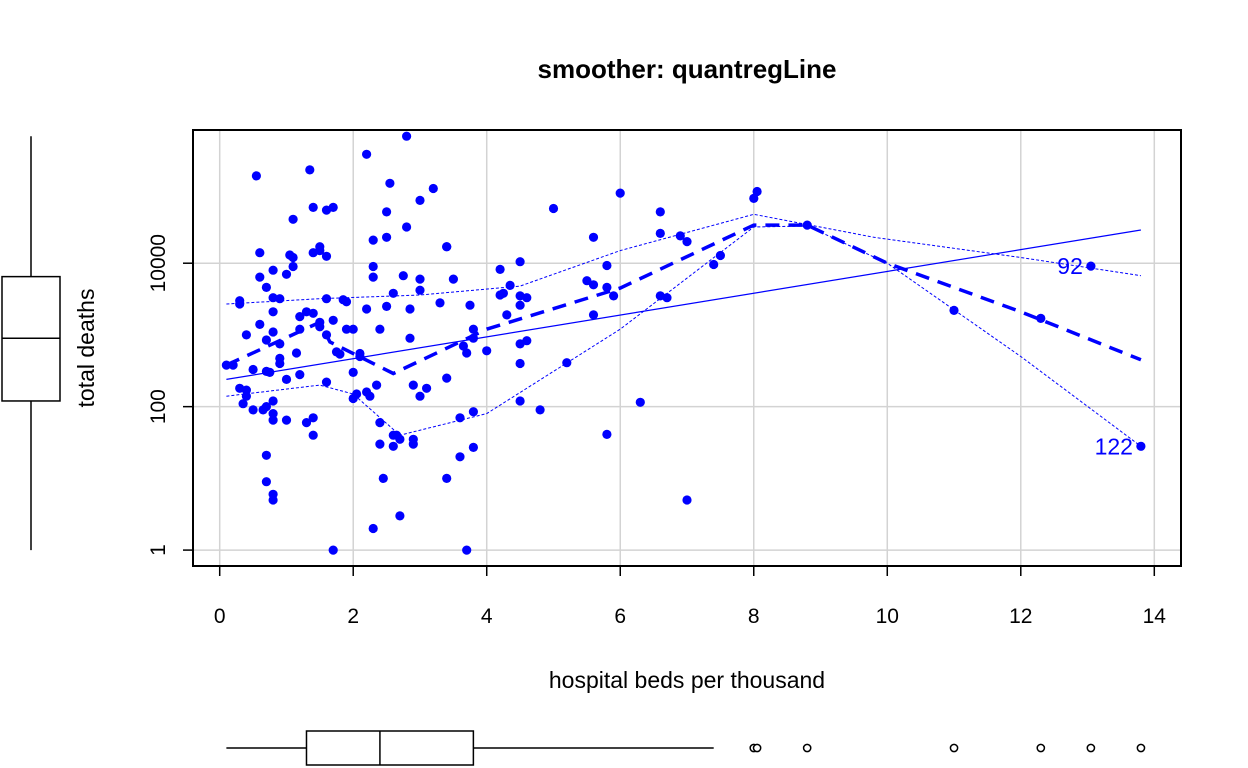 This screenshot has height=768, width=1248. I want to click on point-label: 122, so click(1114, 446).